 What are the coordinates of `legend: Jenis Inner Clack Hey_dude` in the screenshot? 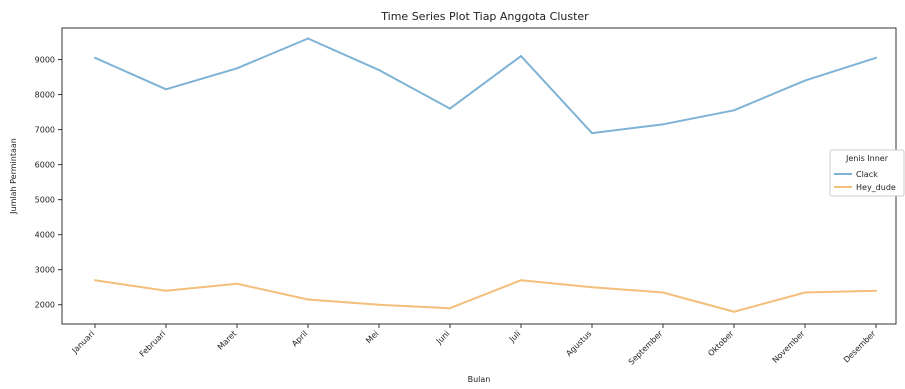 It's located at (867, 173).